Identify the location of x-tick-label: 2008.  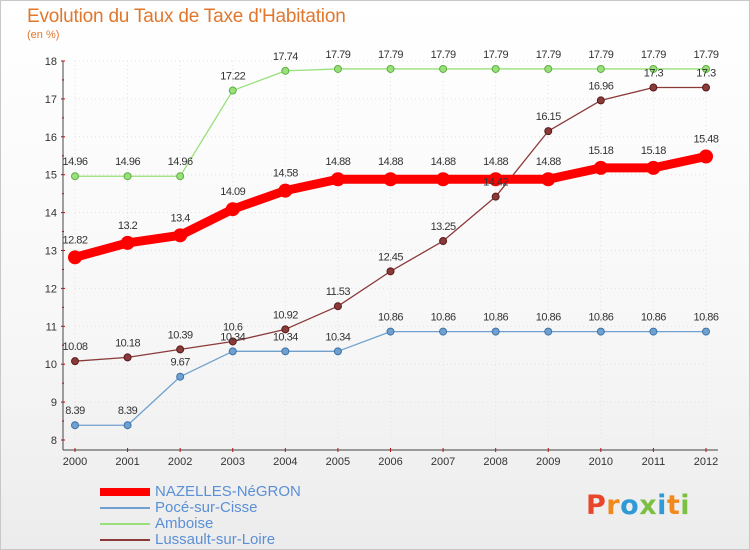
(495, 462).